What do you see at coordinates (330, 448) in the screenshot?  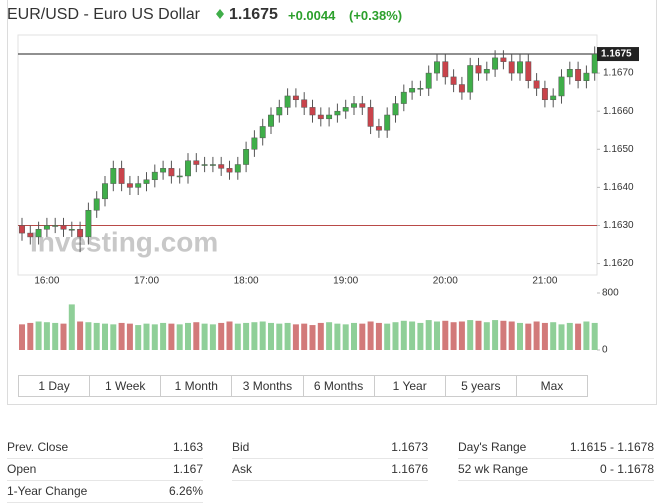 I see `stats-row: Bid 1.1673` at bounding box center [330, 448].